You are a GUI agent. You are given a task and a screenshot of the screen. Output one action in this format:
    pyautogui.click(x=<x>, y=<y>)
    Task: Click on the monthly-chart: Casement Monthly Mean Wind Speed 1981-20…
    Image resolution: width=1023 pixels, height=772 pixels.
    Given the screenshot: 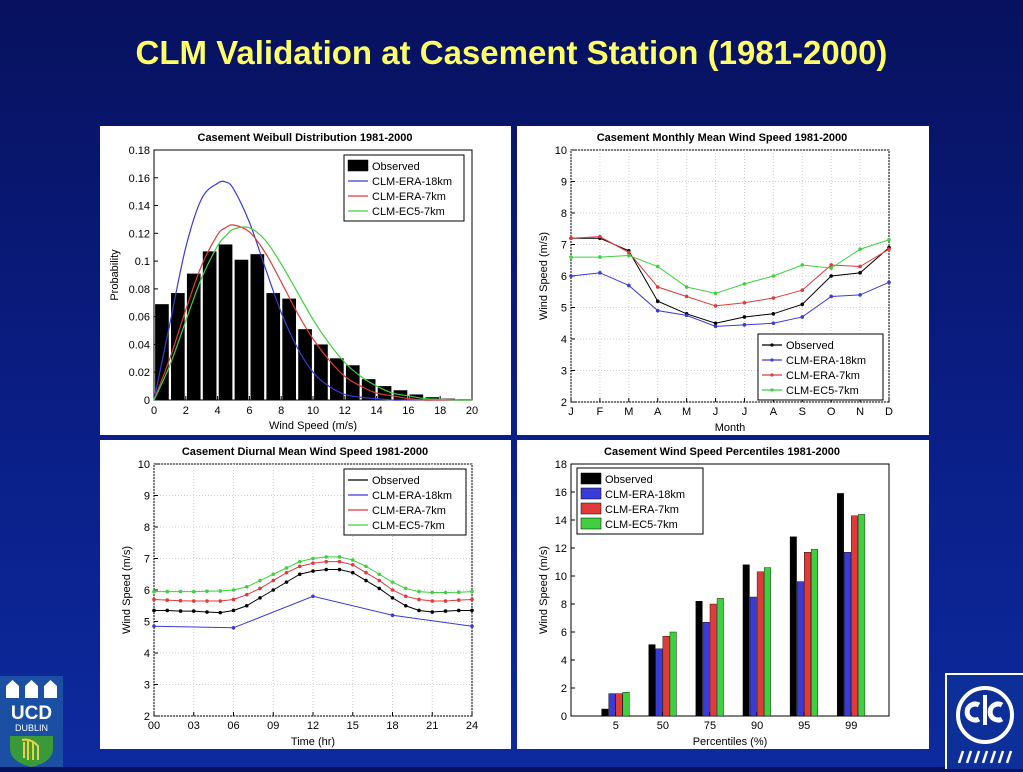 What is the action you would take?
    pyautogui.click(x=715, y=283)
    